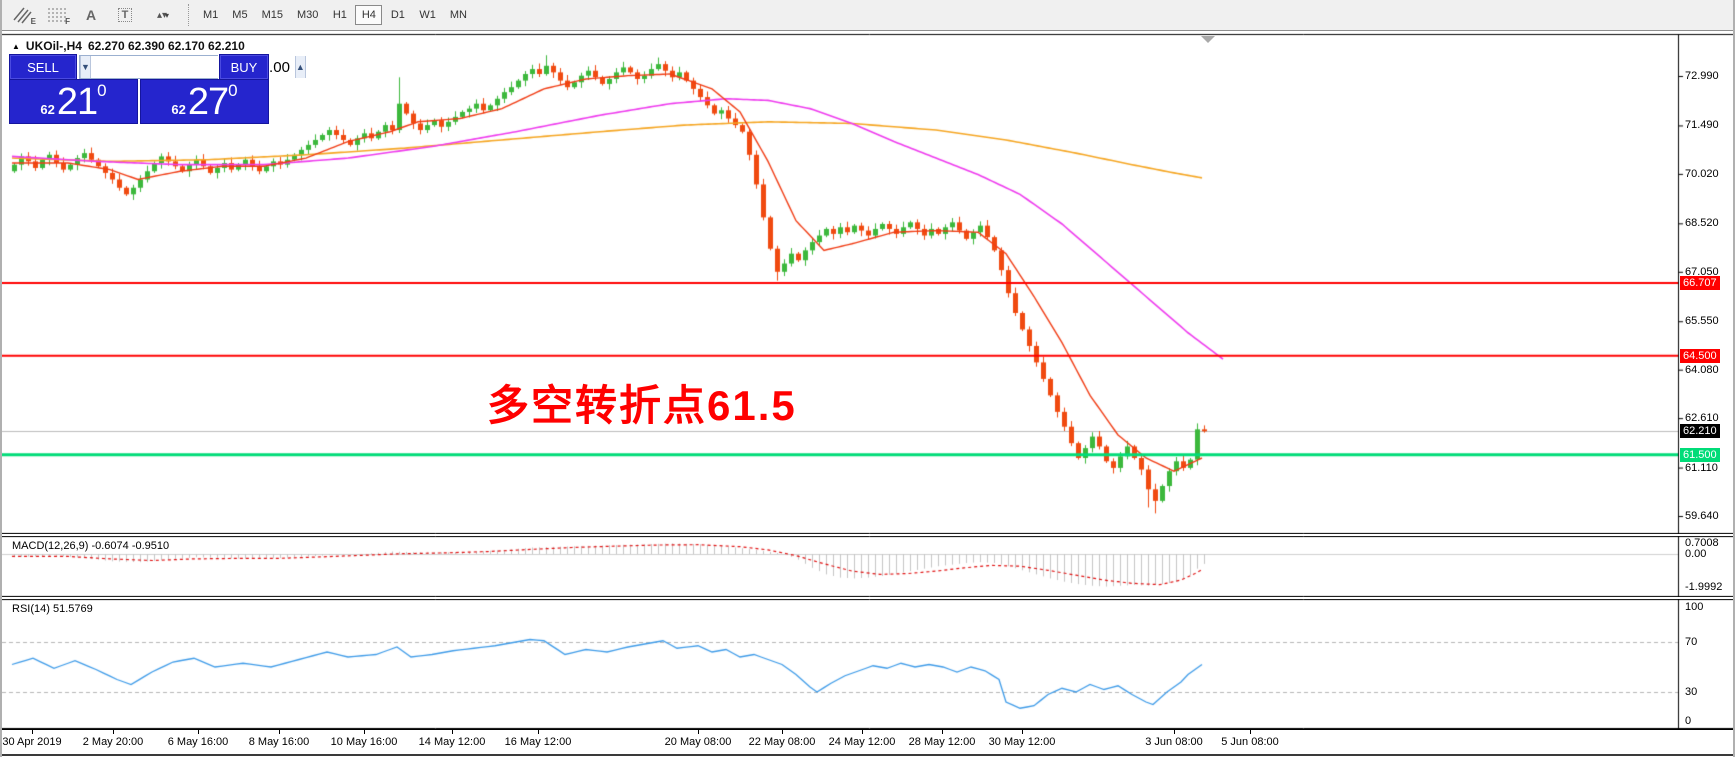 This screenshot has width=1735, height=757. I want to click on price-tick-label: 68.520, so click(1702, 223).